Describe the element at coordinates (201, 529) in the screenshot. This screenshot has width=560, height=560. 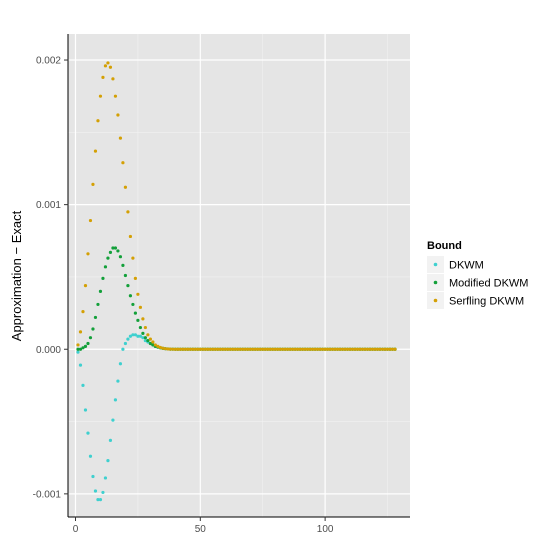
I see `x-tick-label: 50` at that location.